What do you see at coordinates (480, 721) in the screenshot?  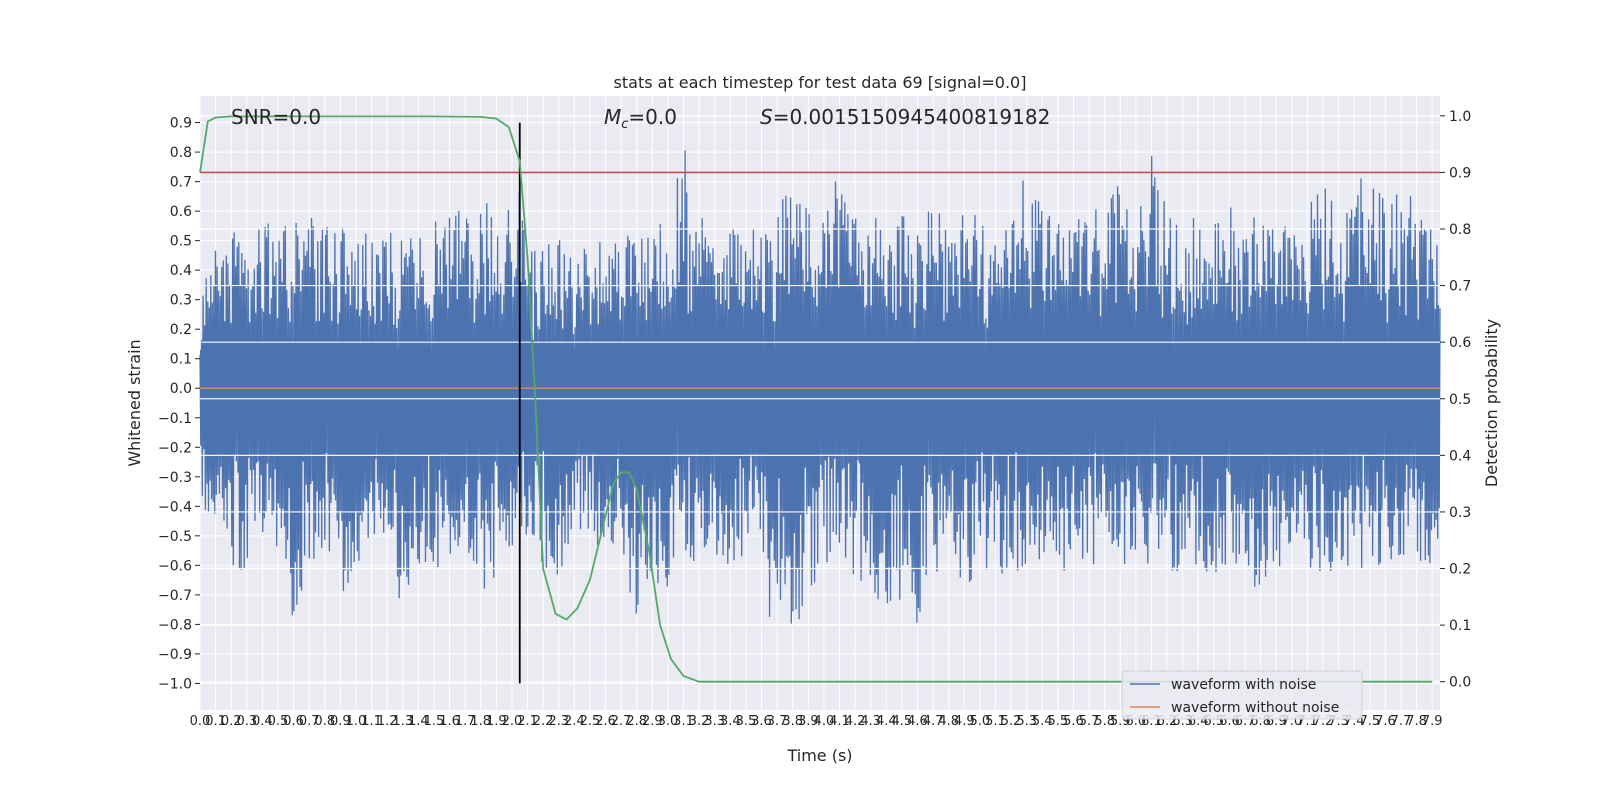 I see `x-tick-label: 1.8` at bounding box center [480, 721].